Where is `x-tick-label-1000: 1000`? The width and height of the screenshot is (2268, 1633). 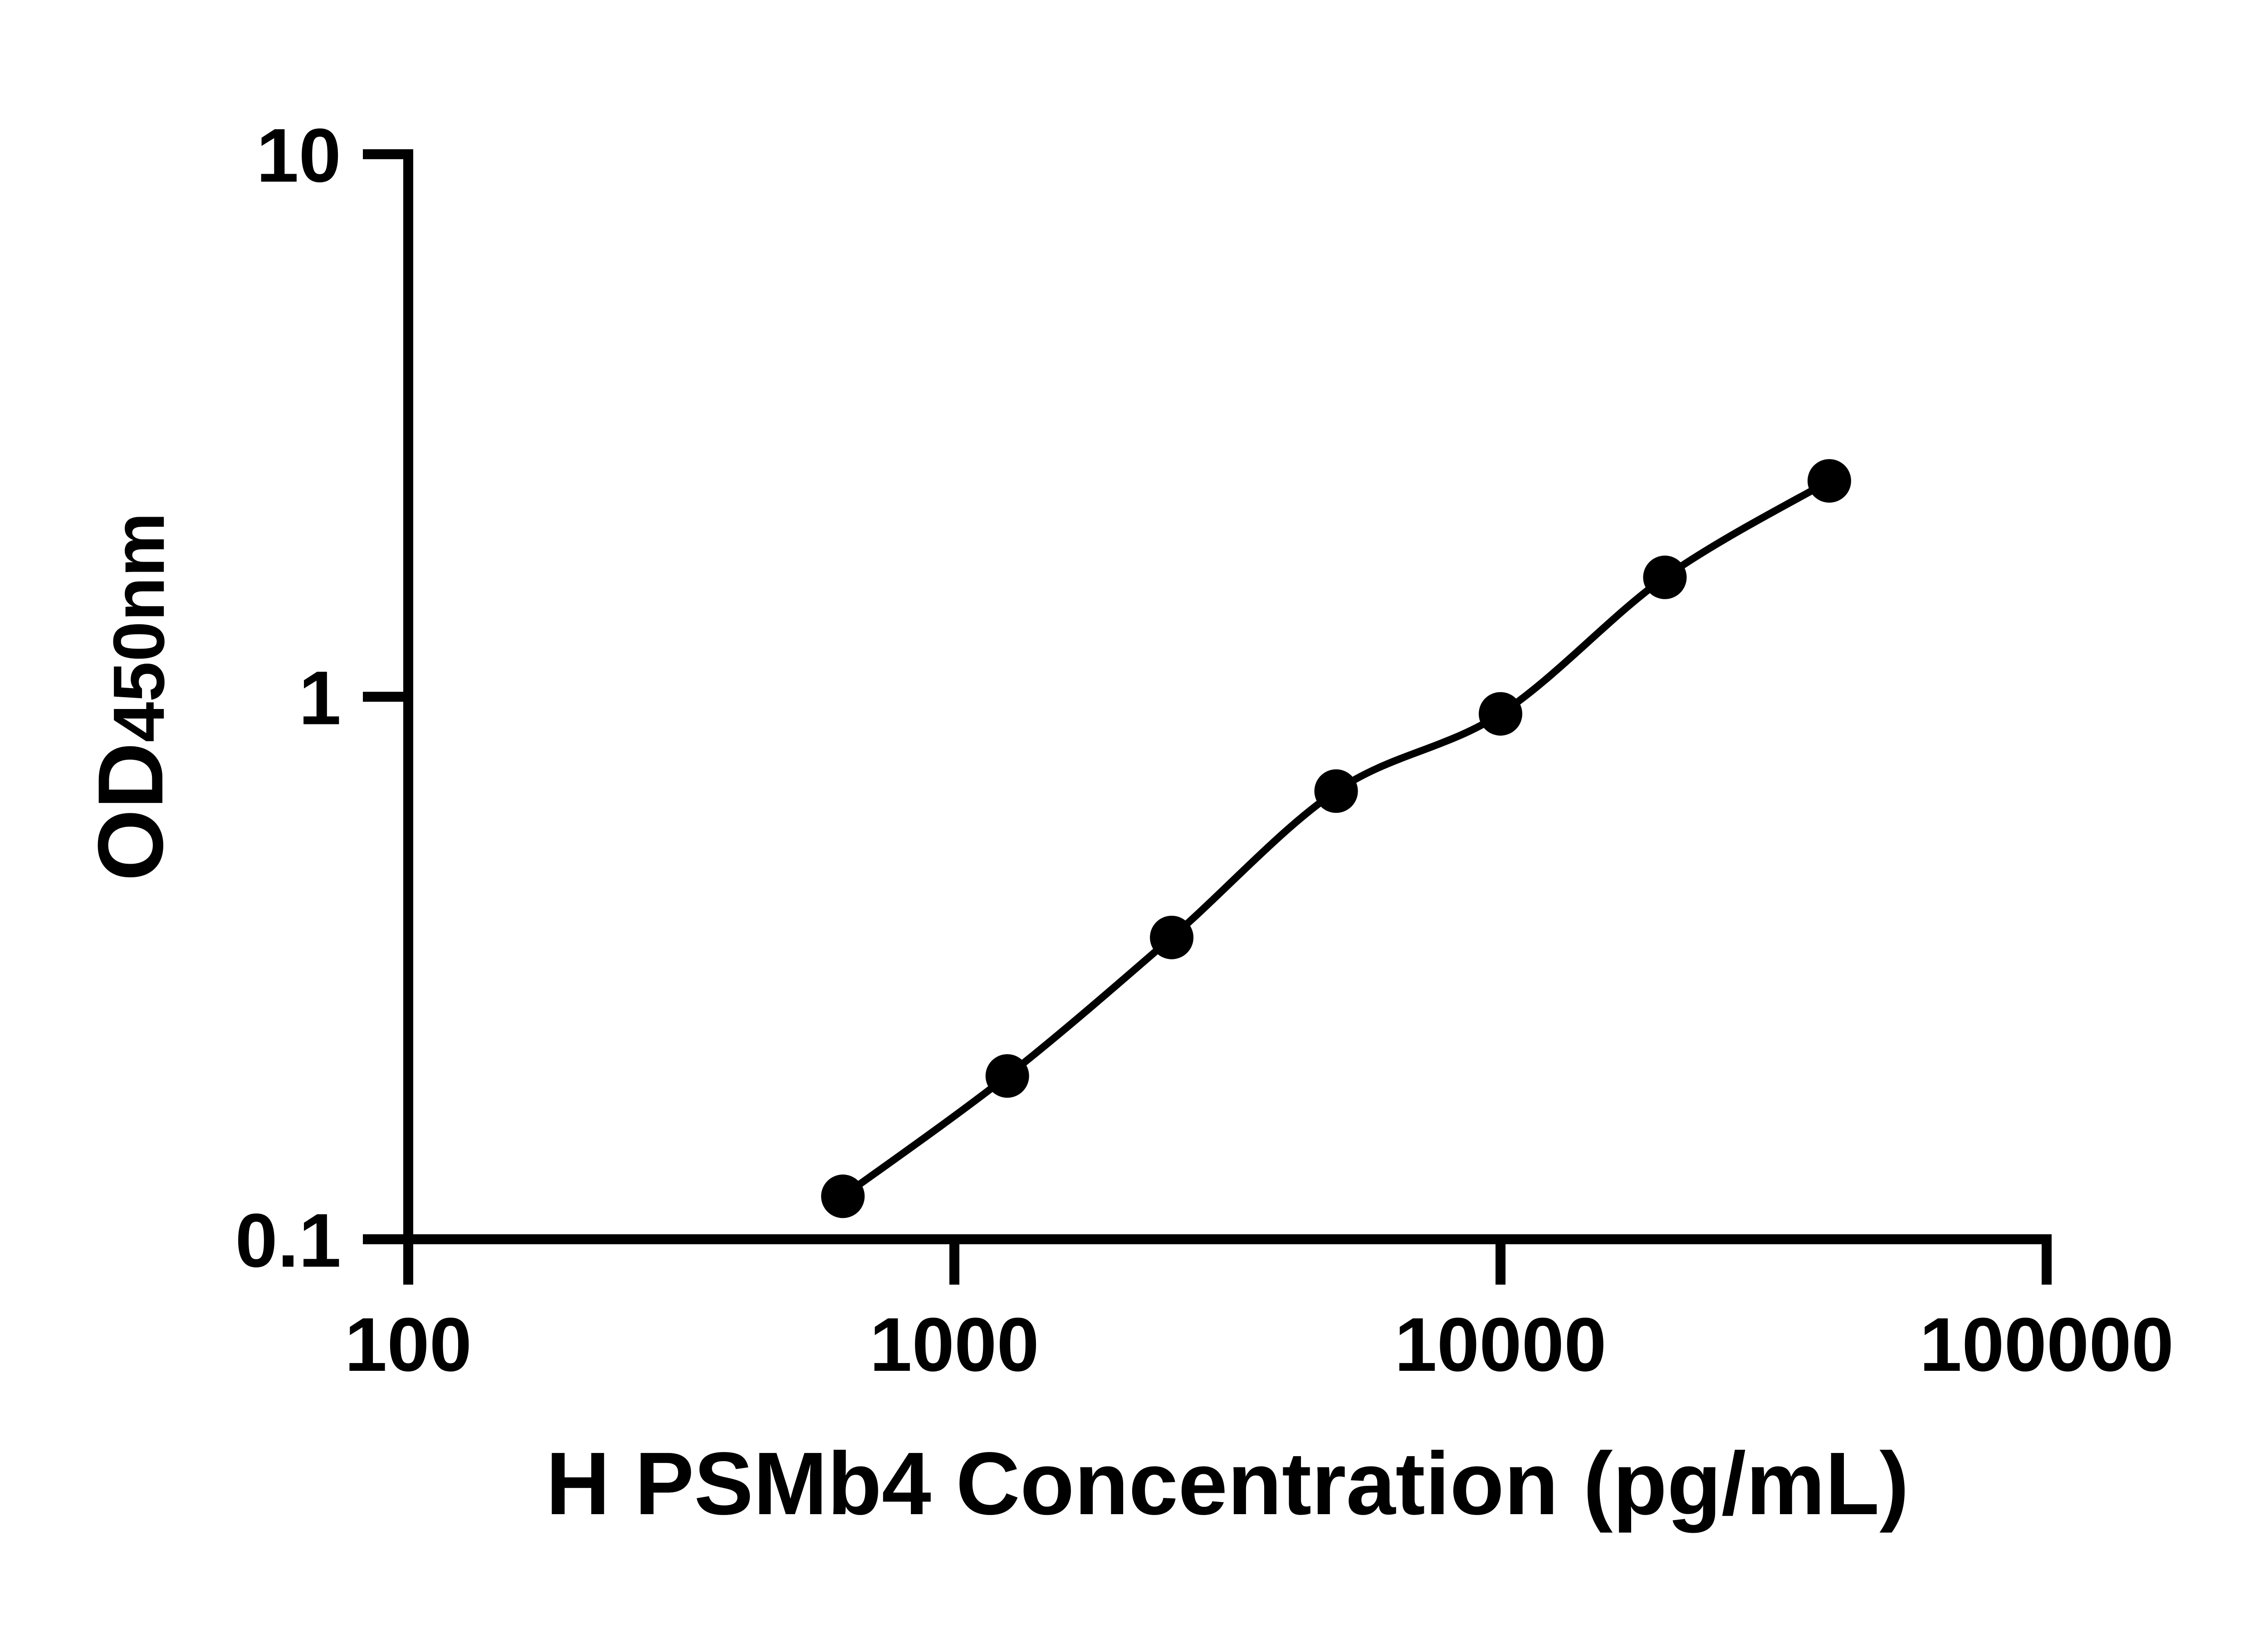 x-tick-label-1000: 1000 is located at coordinates (955, 1344).